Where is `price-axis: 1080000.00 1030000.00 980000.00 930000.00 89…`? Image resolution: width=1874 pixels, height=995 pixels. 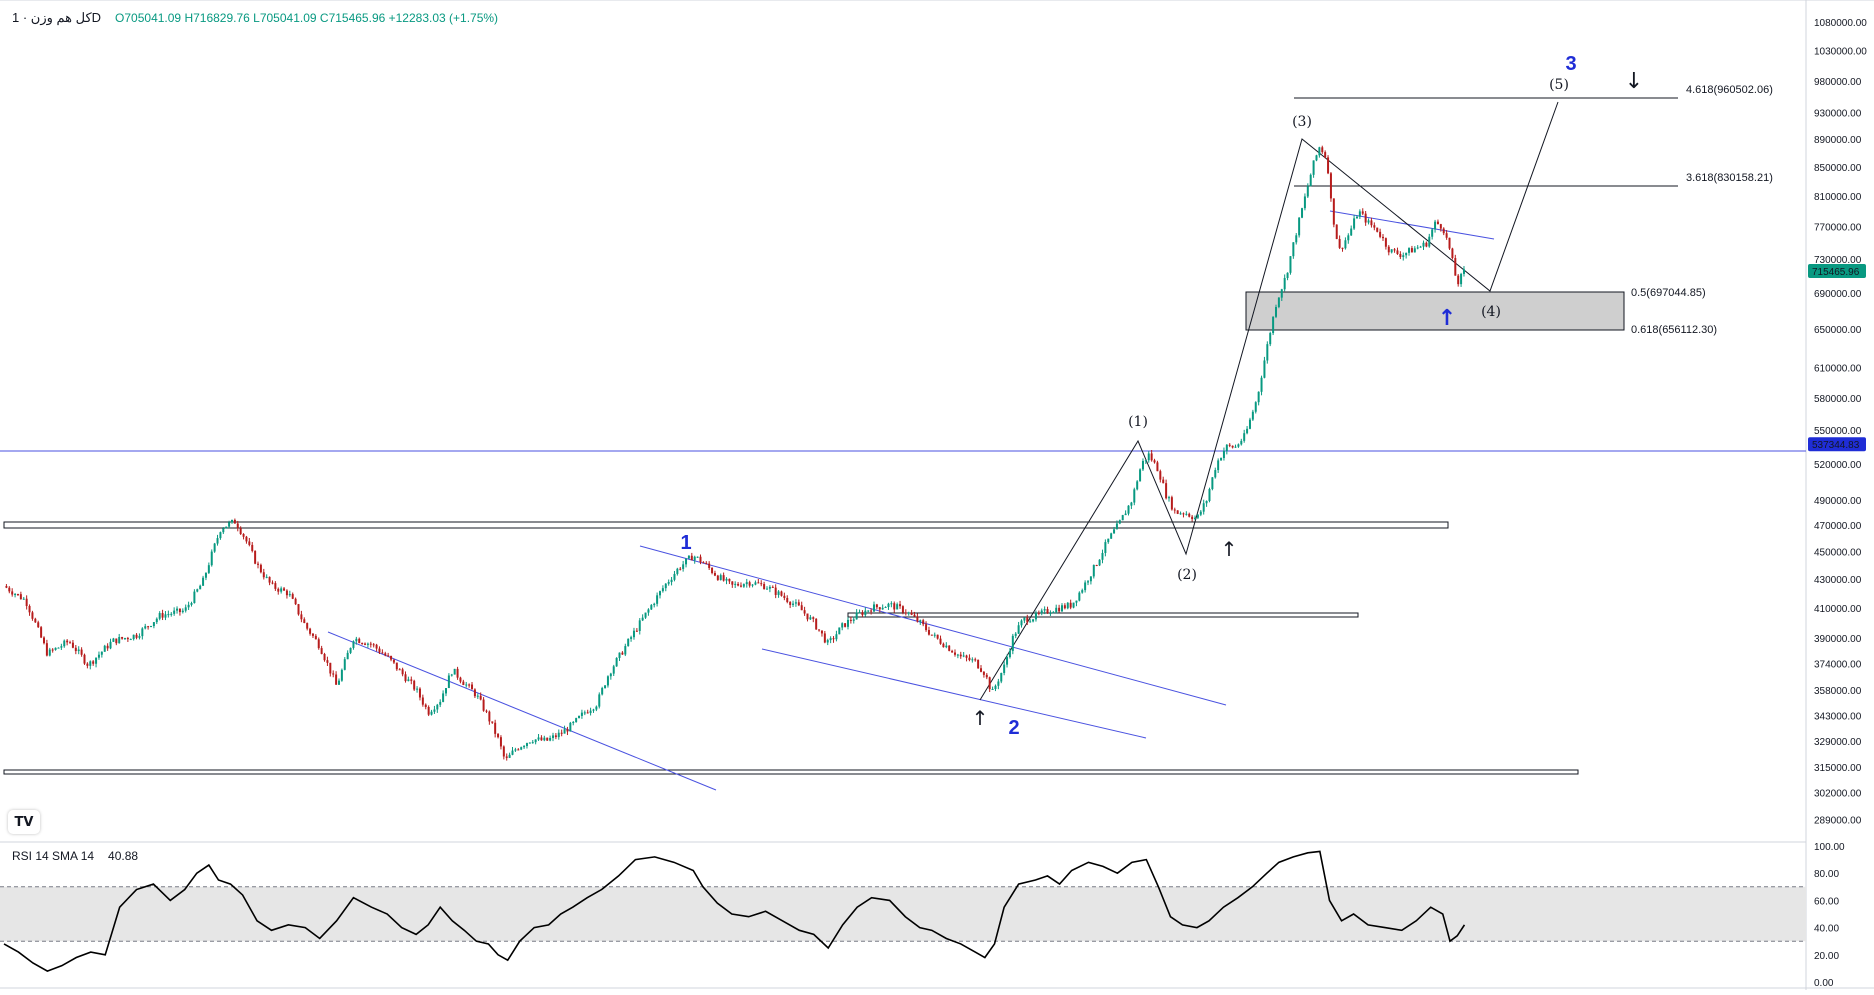
price-axis: 1080000.00 1030000.00 980000.00 930000.00 89… is located at coordinates (1837, 422).